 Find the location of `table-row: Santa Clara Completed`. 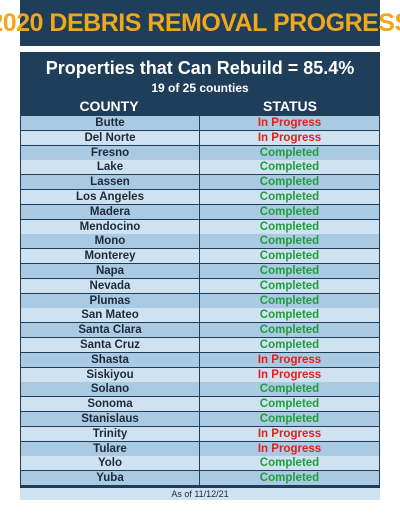

table-row: Santa Clara Completed is located at coordinates (200, 330).